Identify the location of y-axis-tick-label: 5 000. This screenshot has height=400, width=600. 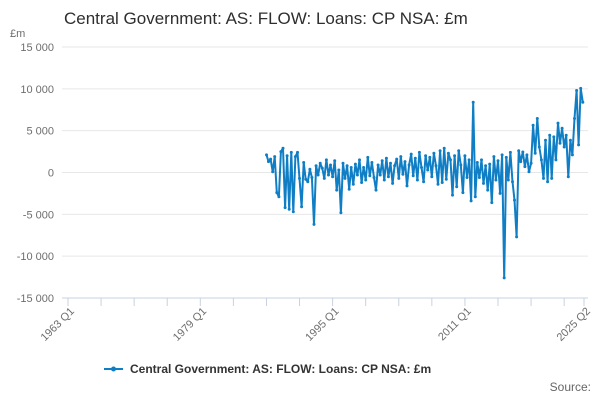
(40, 132).